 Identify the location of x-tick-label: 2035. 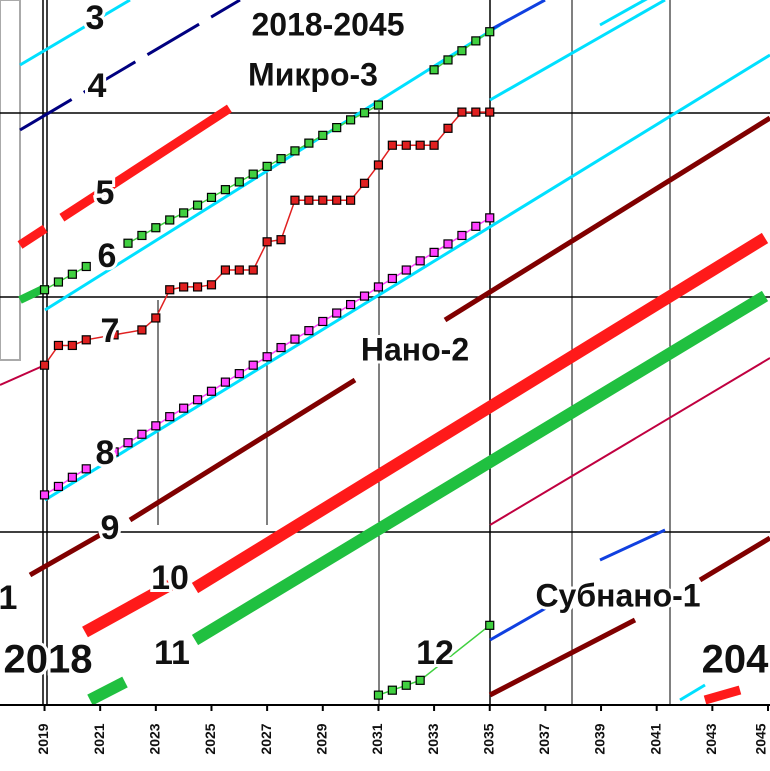
(488, 738).